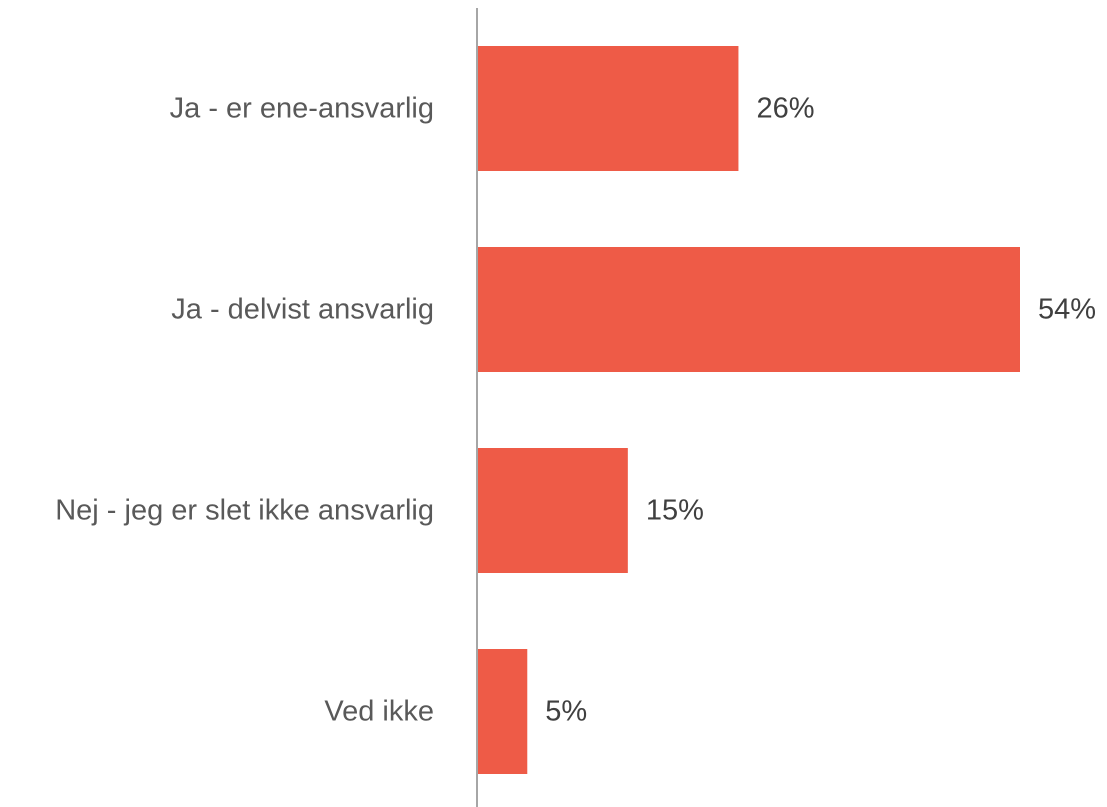 The height and width of the screenshot is (807, 1107). Describe the element at coordinates (302, 310) in the screenshot. I see `category-label-1: Ja - delvist ansvarlig` at that location.